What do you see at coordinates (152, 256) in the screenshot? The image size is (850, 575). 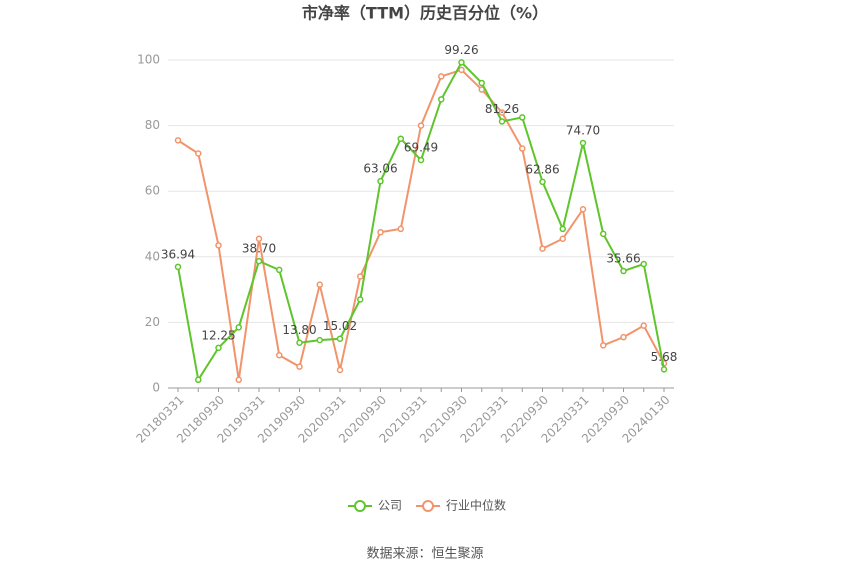 I see `y-tick-label: 40` at bounding box center [152, 256].